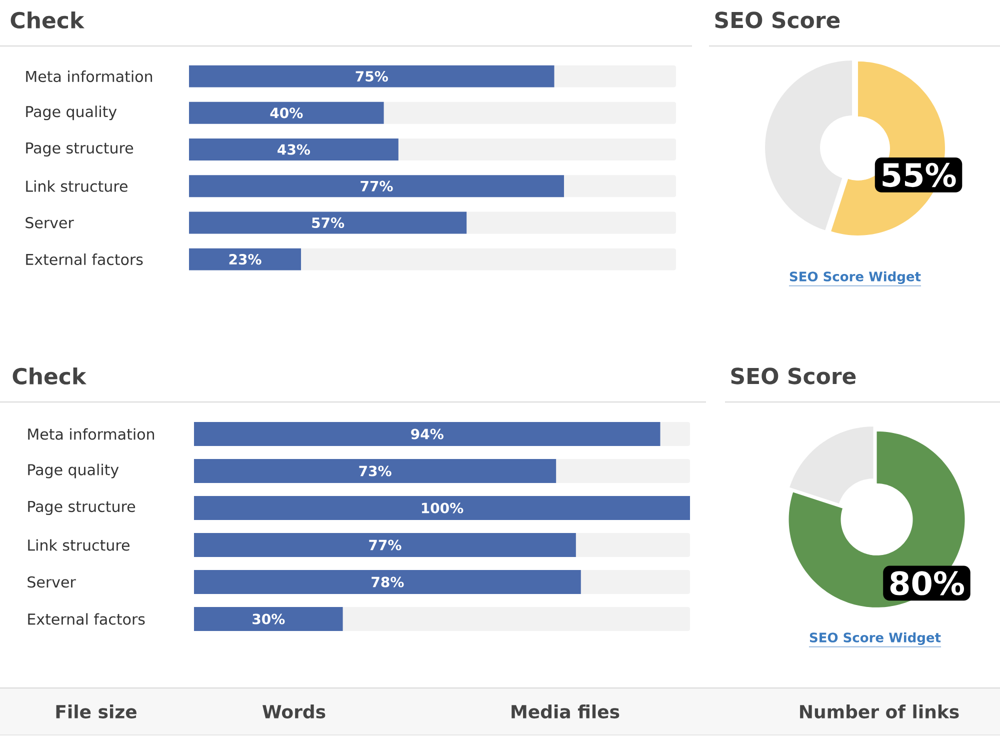  Describe the element at coordinates (96, 711) in the screenshot. I see `text: File size` at that location.